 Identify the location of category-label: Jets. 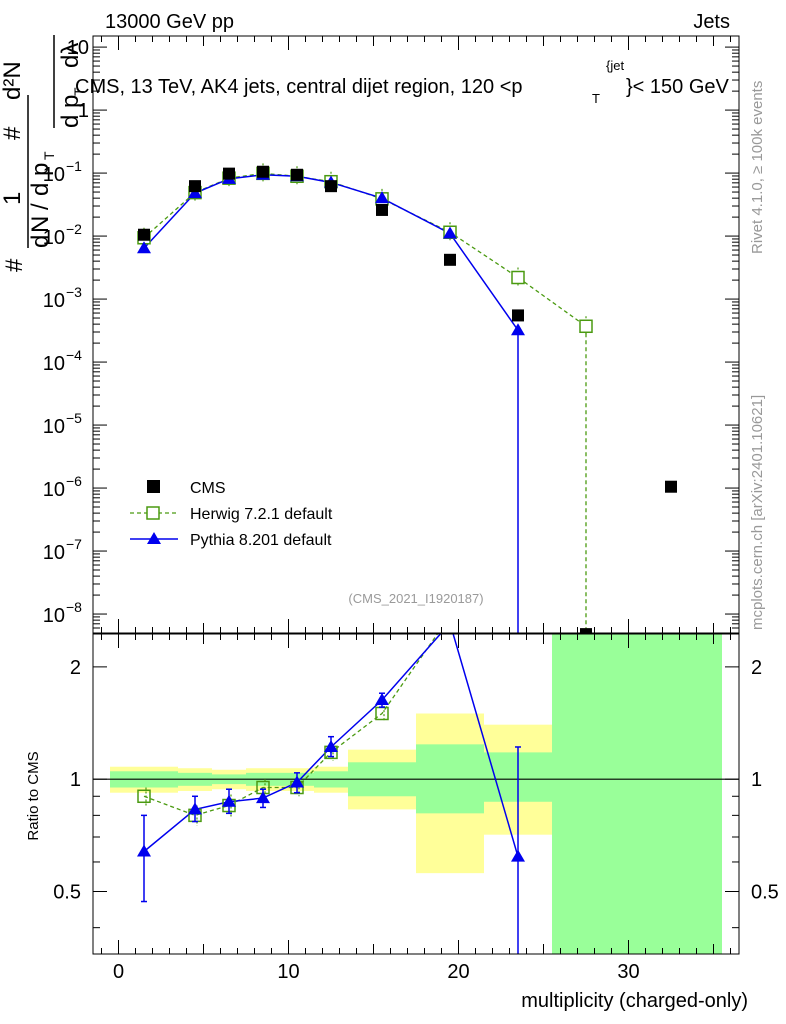
(711, 22).